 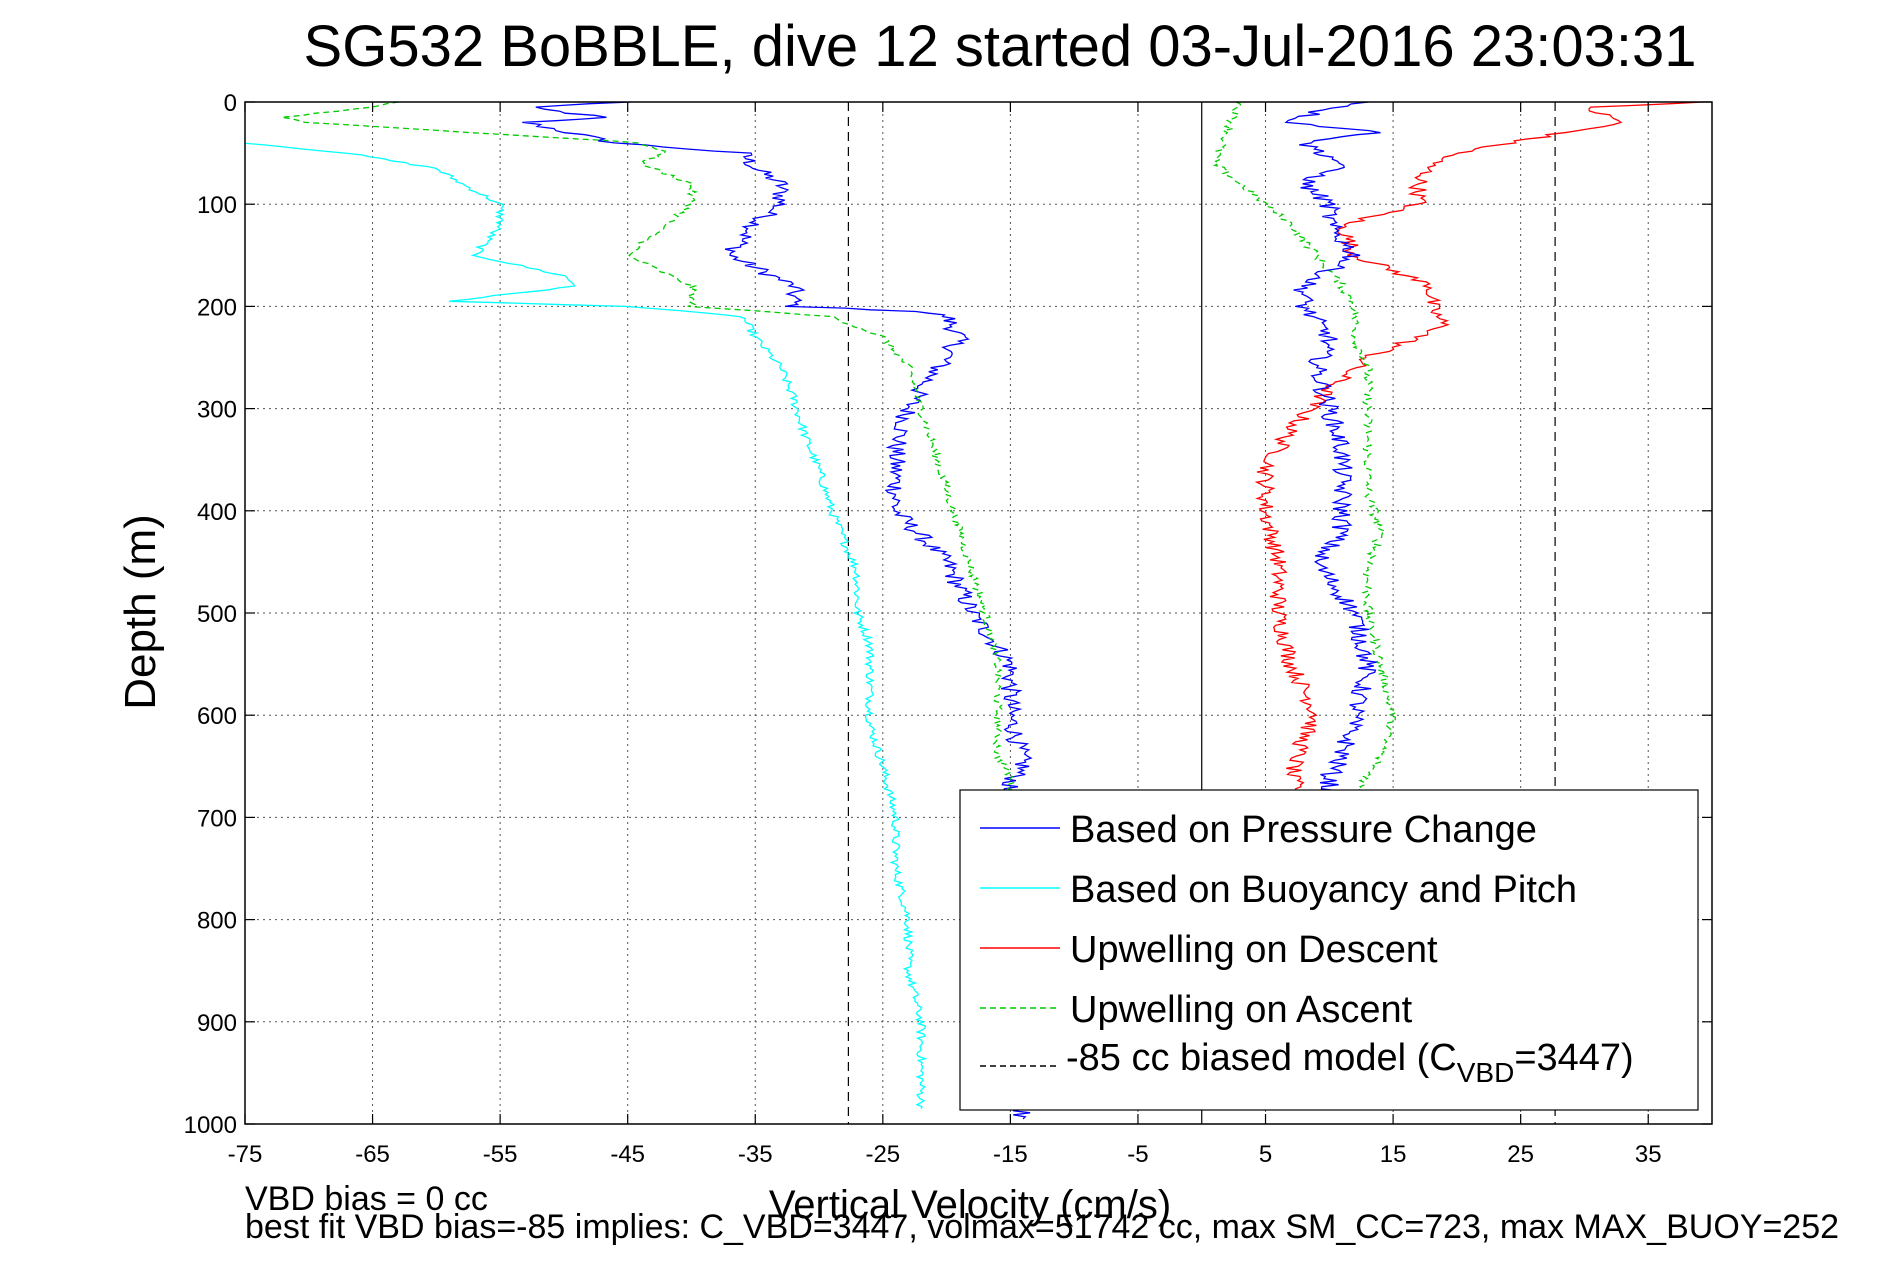 I want to click on y-tick-label: 500, so click(x=217, y=614).